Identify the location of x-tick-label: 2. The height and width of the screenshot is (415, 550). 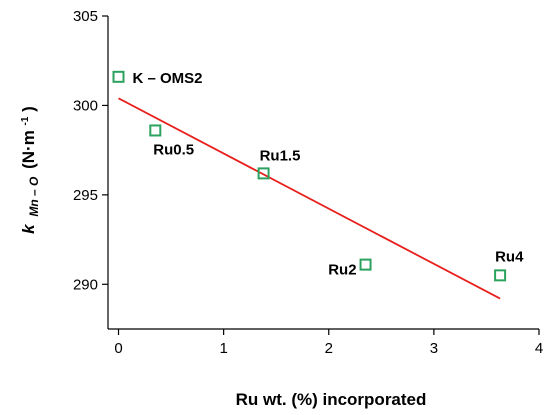
(329, 348).